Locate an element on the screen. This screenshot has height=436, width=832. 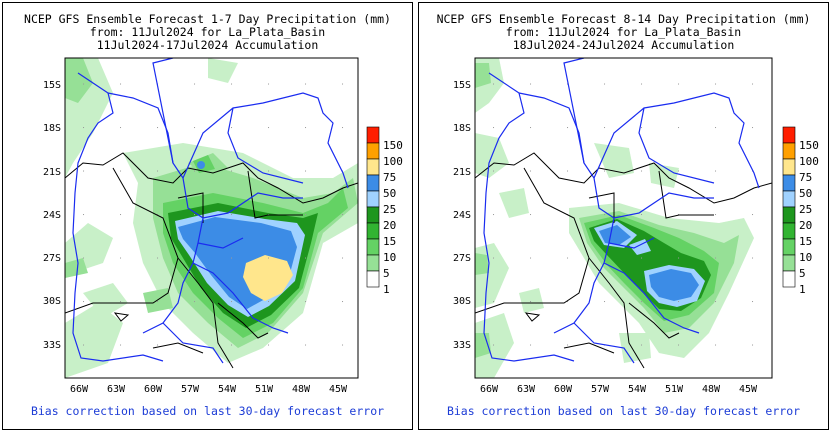
panel-subtitle-period: 18Jul2024-24Jul2024 Accumulation is located at coordinates (623, 45).